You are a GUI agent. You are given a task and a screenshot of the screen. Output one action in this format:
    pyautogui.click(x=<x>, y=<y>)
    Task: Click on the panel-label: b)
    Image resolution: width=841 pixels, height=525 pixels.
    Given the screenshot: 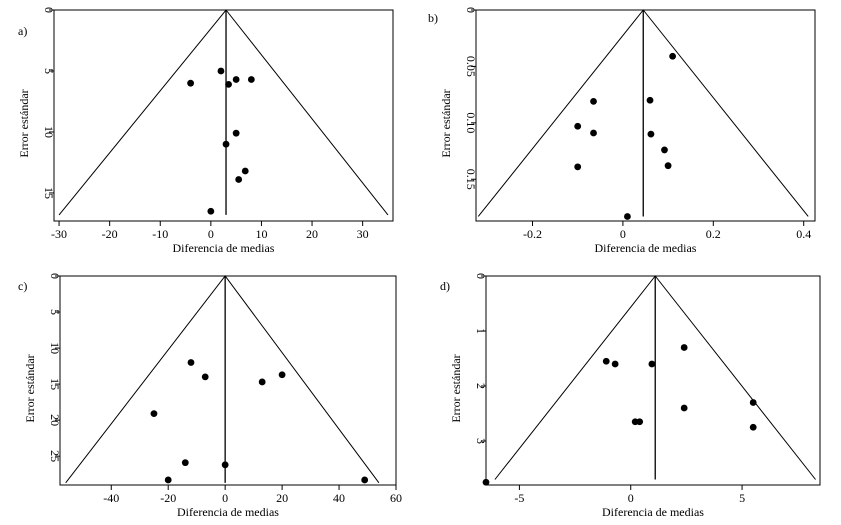 What is the action you would take?
    pyautogui.click(x=433, y=18)
    